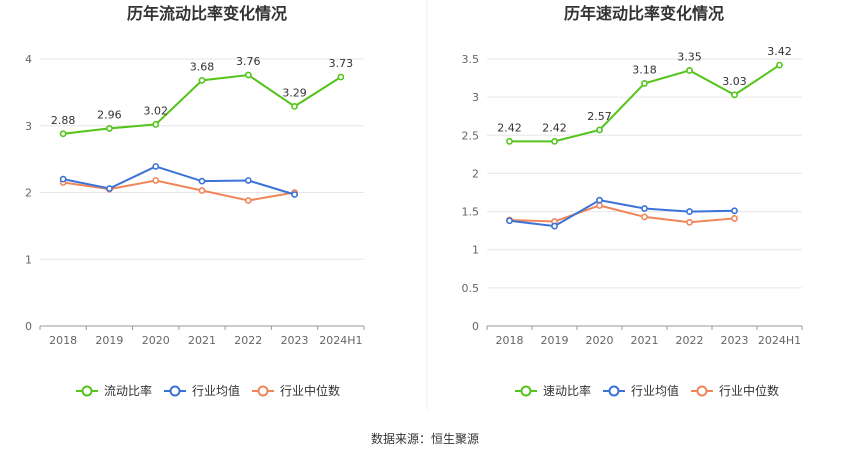 The width and height of the screenshot is (850, 459). Describe the element at coordinates (471, 59) in the screenshot. I see `y-tick-label: 3.5` at that location.